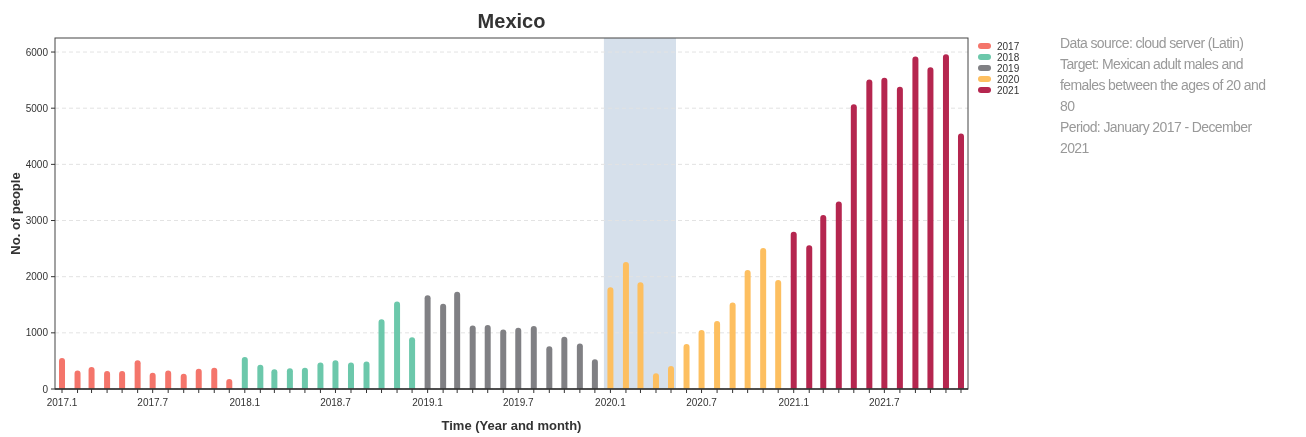 The image size is (1306, 437). Describe the element at coordinates (511, 425) in the screenshot. I see `x-axis-title: Time (Year and month)` at that location.